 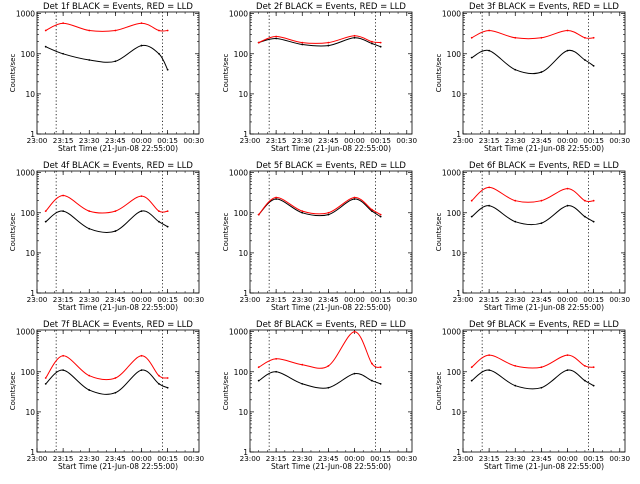 What do you see at coordinates (544, 325) in the screenshot?
I see `panel-title: Det 9f BLACK = Events, RED = LLD` at bounding box center [544, 325].